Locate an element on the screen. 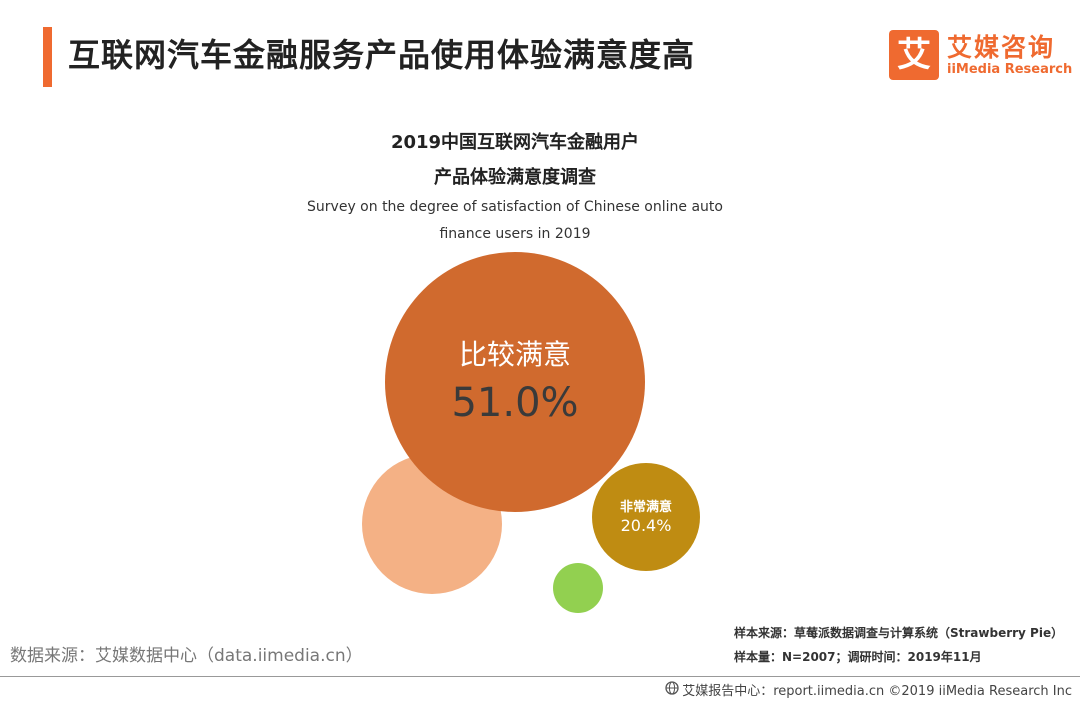 This screenshot has width=1080, height=702. logo-name-cn: 艾媒咨询 is located at coordinates (1001, 47).